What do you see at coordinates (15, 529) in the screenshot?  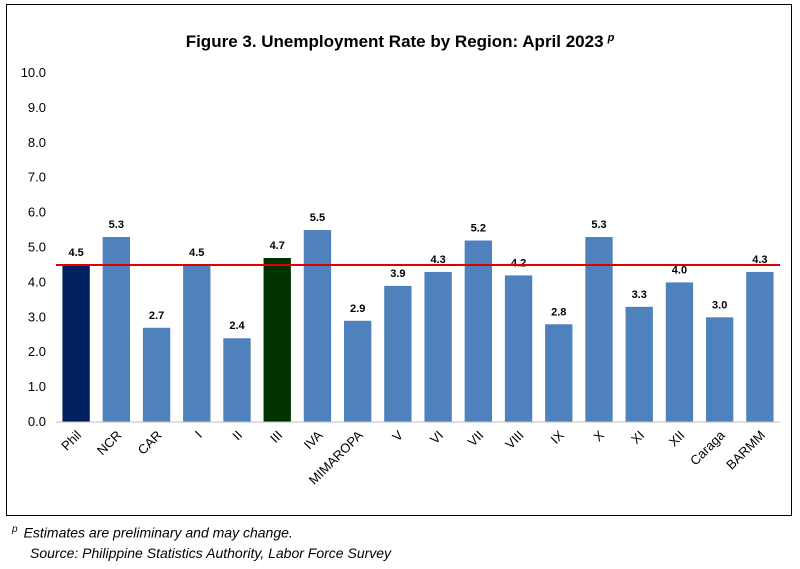 I see `footnote-marker: p` at bounding box center [15, 529].